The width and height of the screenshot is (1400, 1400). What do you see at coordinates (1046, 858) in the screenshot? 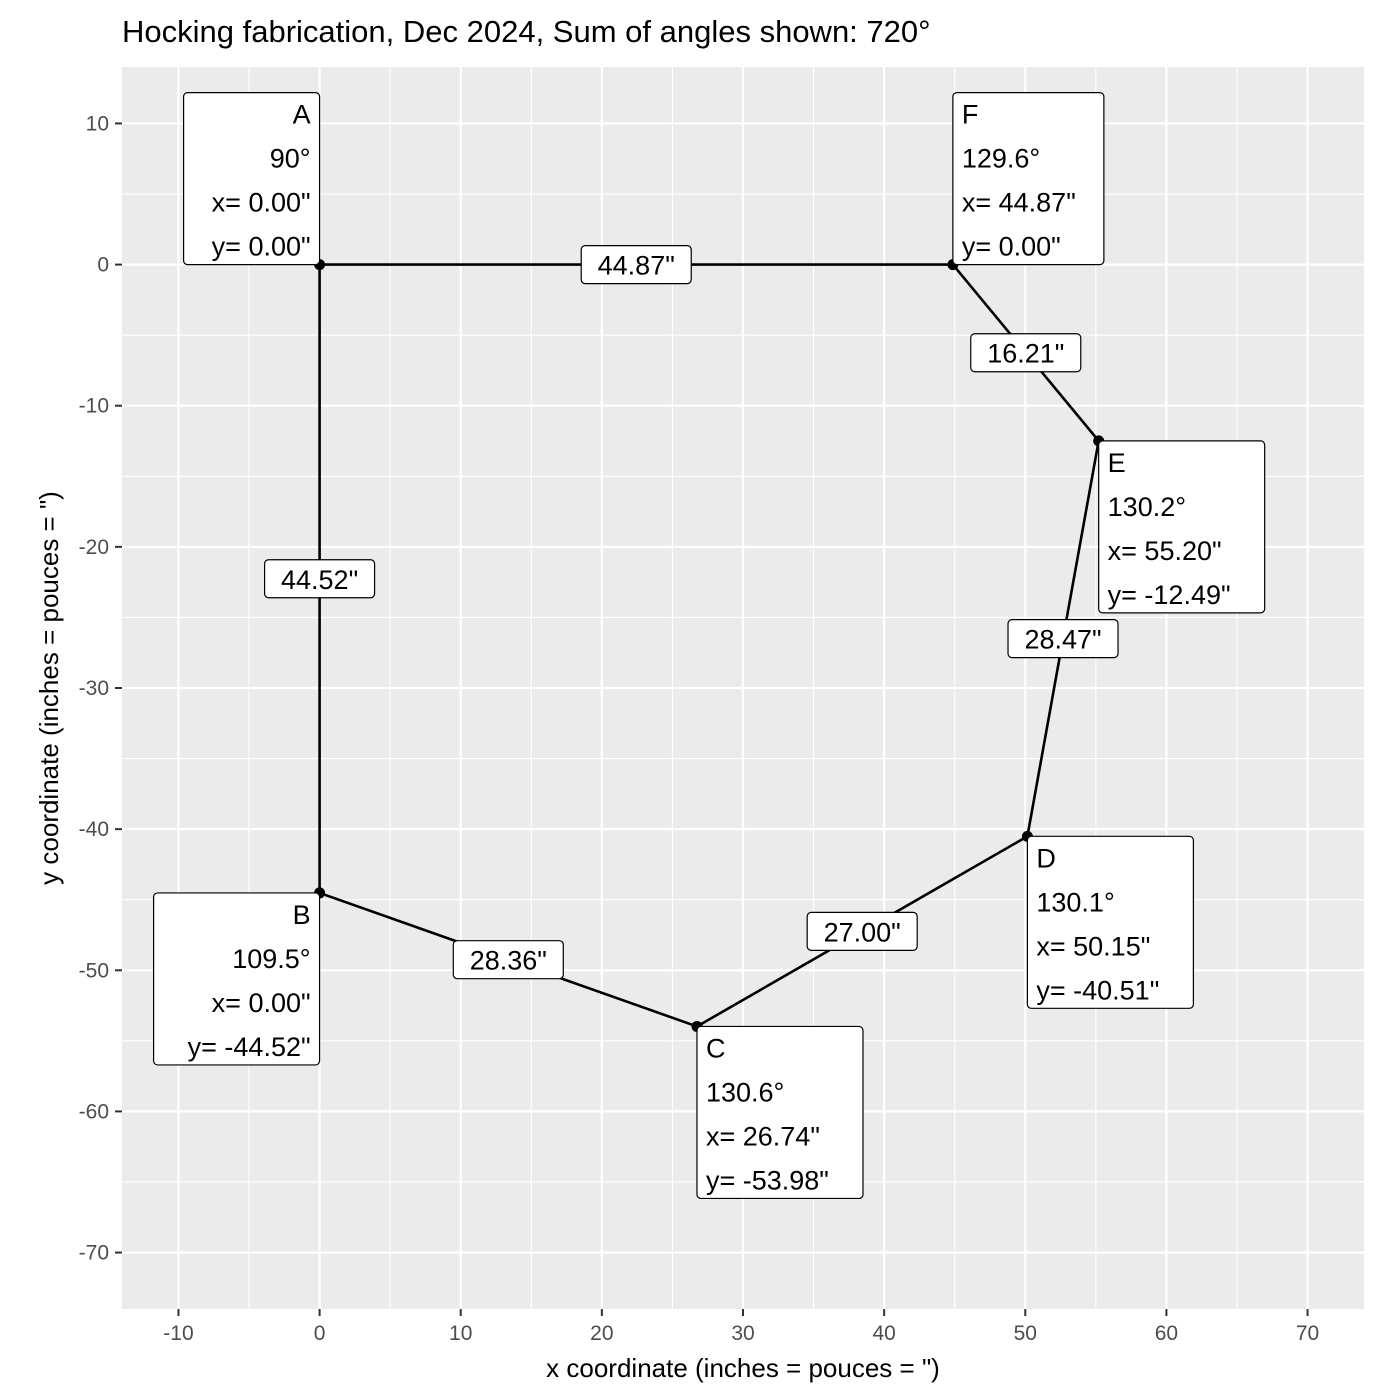
I see `point-name: D` at bounding box center [1046, 858].